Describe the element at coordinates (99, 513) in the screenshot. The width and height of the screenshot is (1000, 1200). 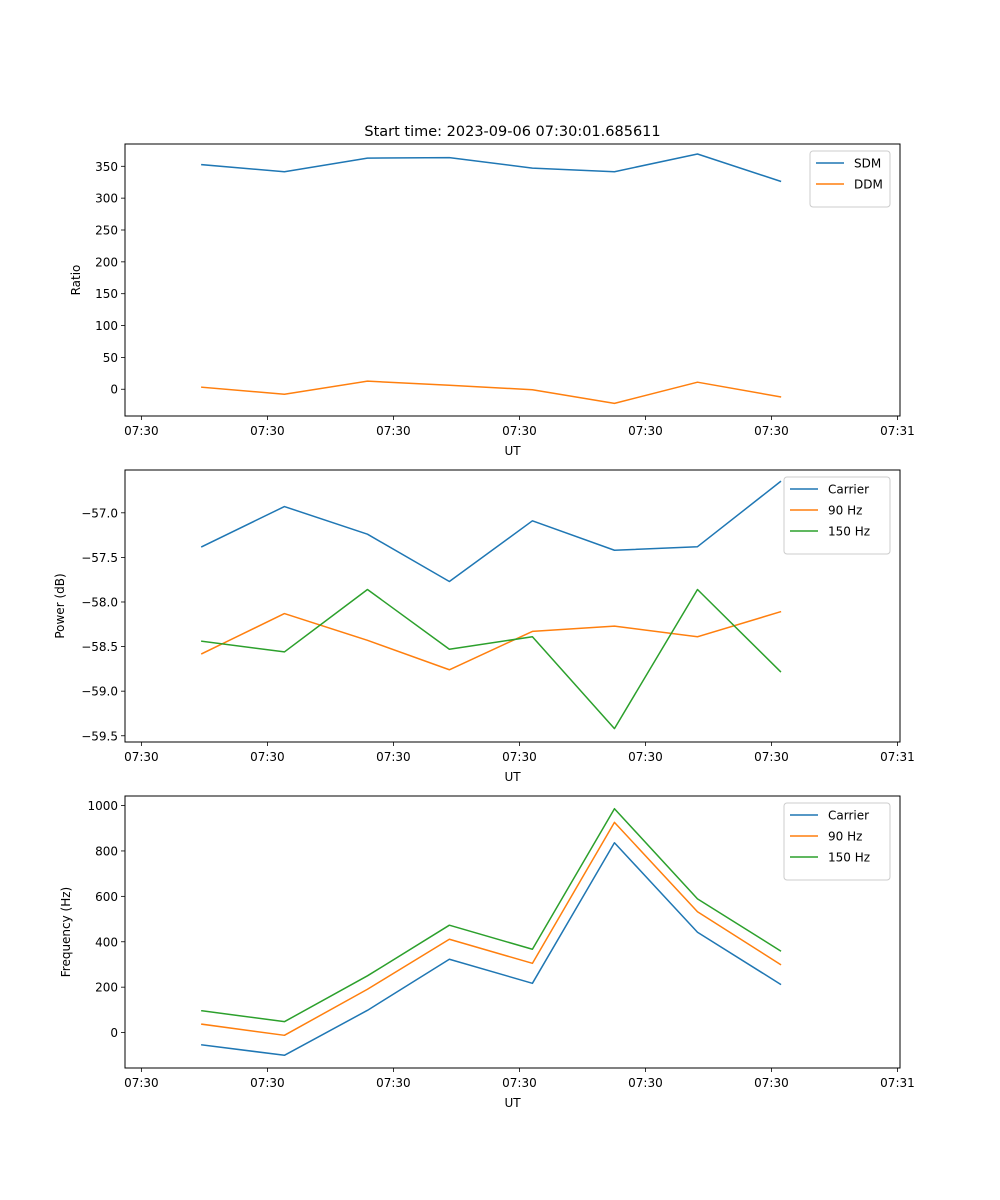
I see `y-tick-label: −57.0` at that location.